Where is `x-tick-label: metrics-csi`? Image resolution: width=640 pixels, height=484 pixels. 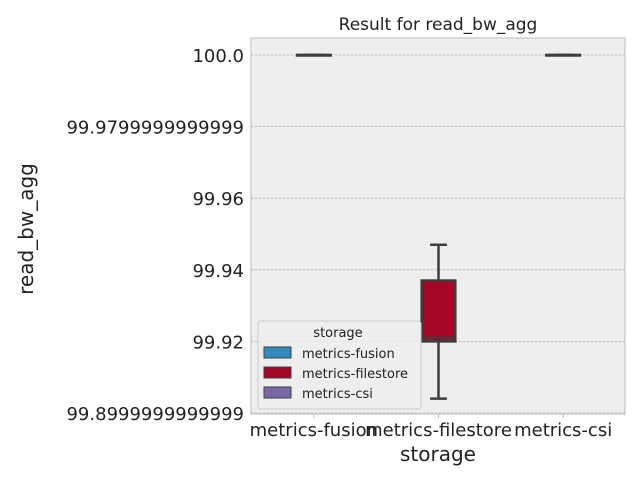
x-tick-label: metrics-csi is located at coordinates (563, 430).